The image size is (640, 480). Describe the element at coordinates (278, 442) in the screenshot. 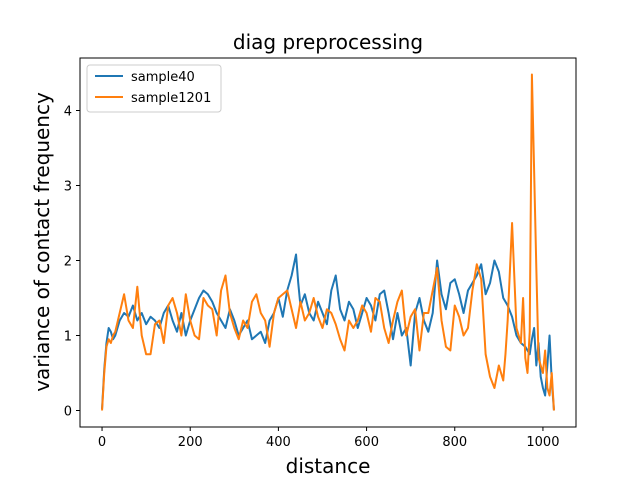

I see `x-tick-label: 400` at that location.